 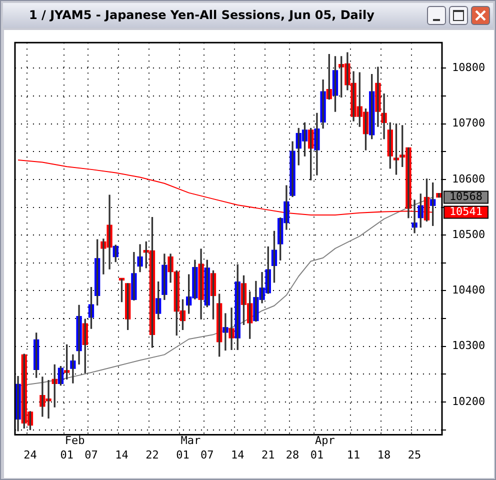 What do you see at coordinates (466, 211) in the screenshot?
I see `data-label: 10541` at bounding box center [466, 211].